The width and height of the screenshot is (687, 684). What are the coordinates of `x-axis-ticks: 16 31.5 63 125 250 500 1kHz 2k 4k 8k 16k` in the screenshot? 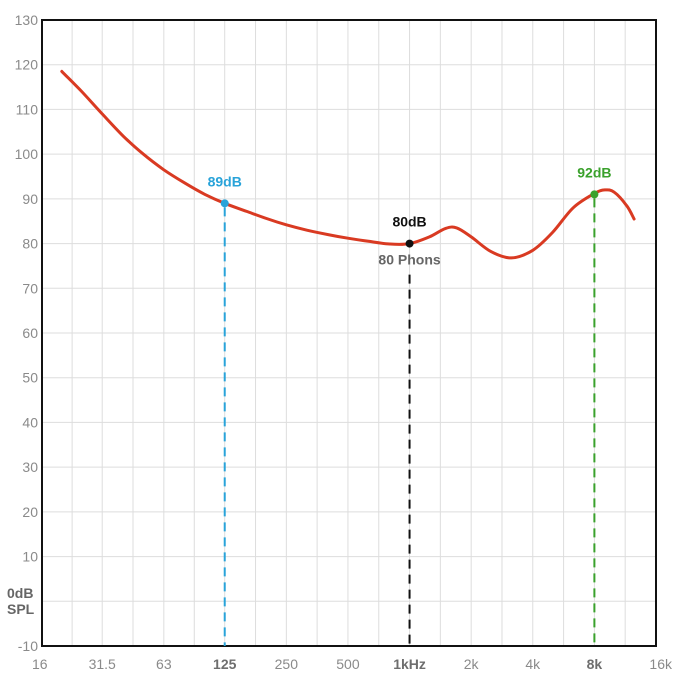 It's located at (352, 664).